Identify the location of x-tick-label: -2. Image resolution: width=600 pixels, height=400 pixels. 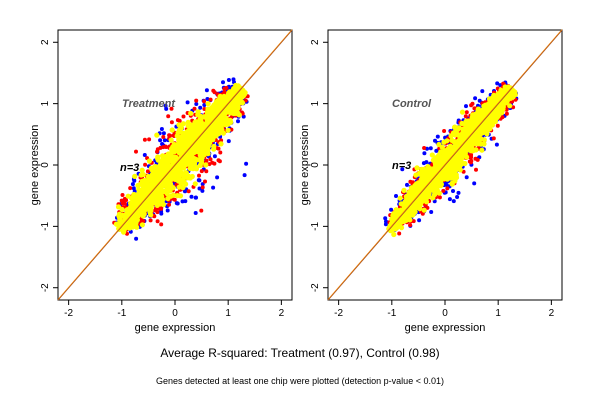
(68, 313).